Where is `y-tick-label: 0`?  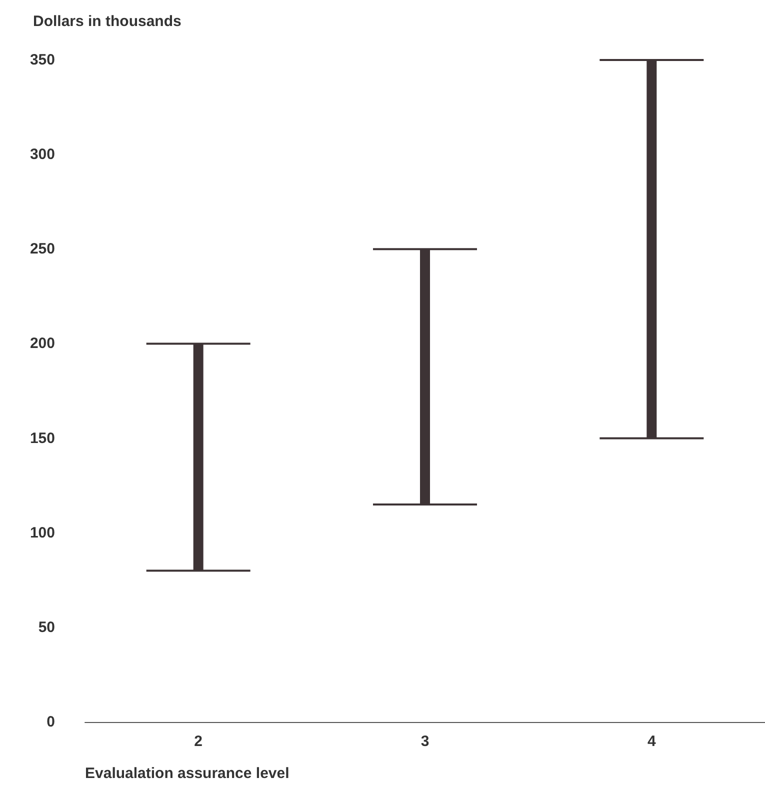 y-tick-label: 0 is located at coordinates (50, 722).